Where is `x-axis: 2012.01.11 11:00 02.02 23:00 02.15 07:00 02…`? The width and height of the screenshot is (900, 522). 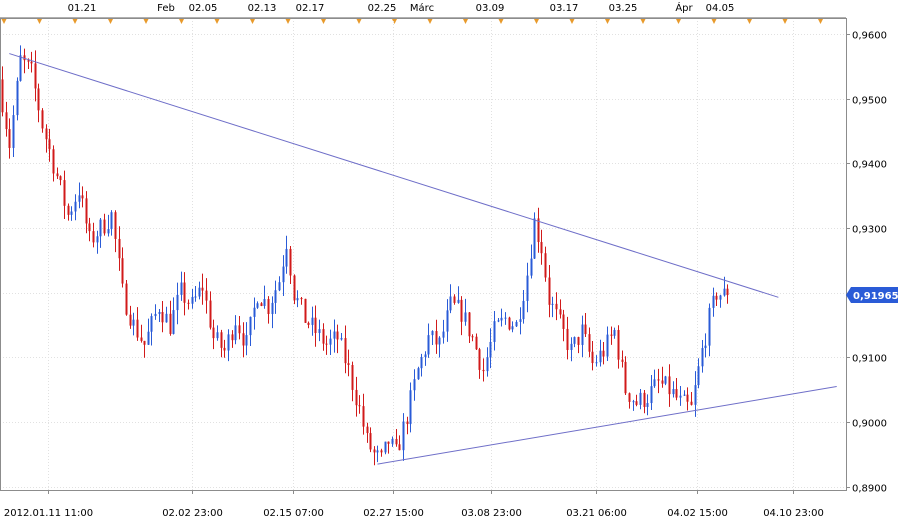 x-axis: 2012.01.11 11:00 02.02 23:00 02.15 07:00 02… is located at coordinates (414, 504).